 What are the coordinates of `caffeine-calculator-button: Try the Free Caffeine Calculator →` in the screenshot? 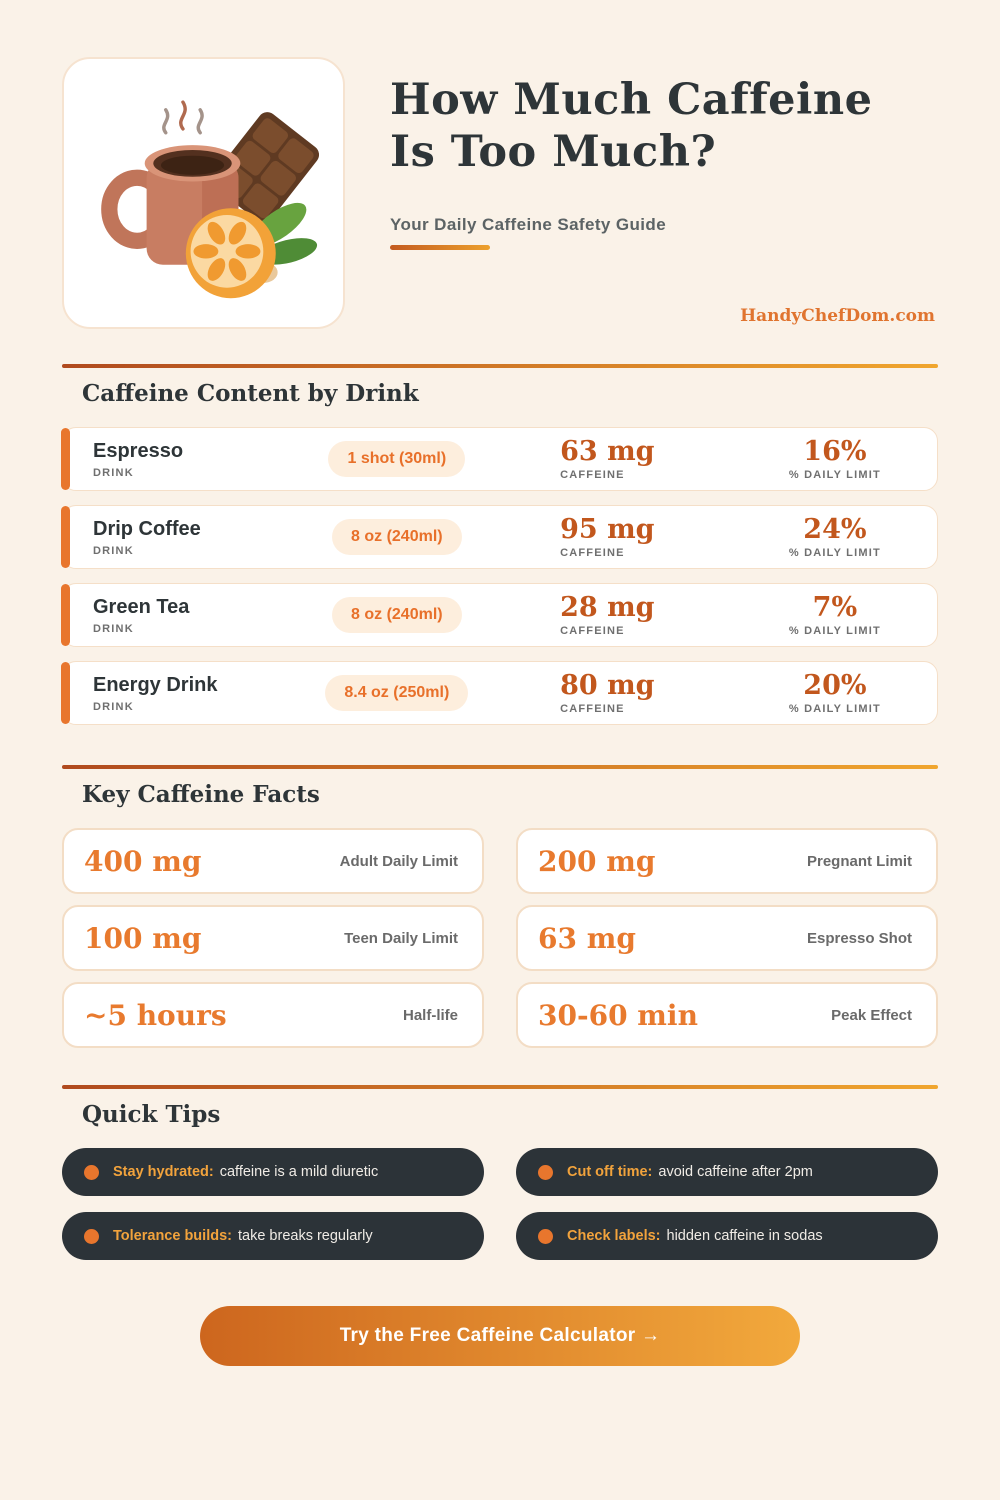 It's located at (500, 1336).